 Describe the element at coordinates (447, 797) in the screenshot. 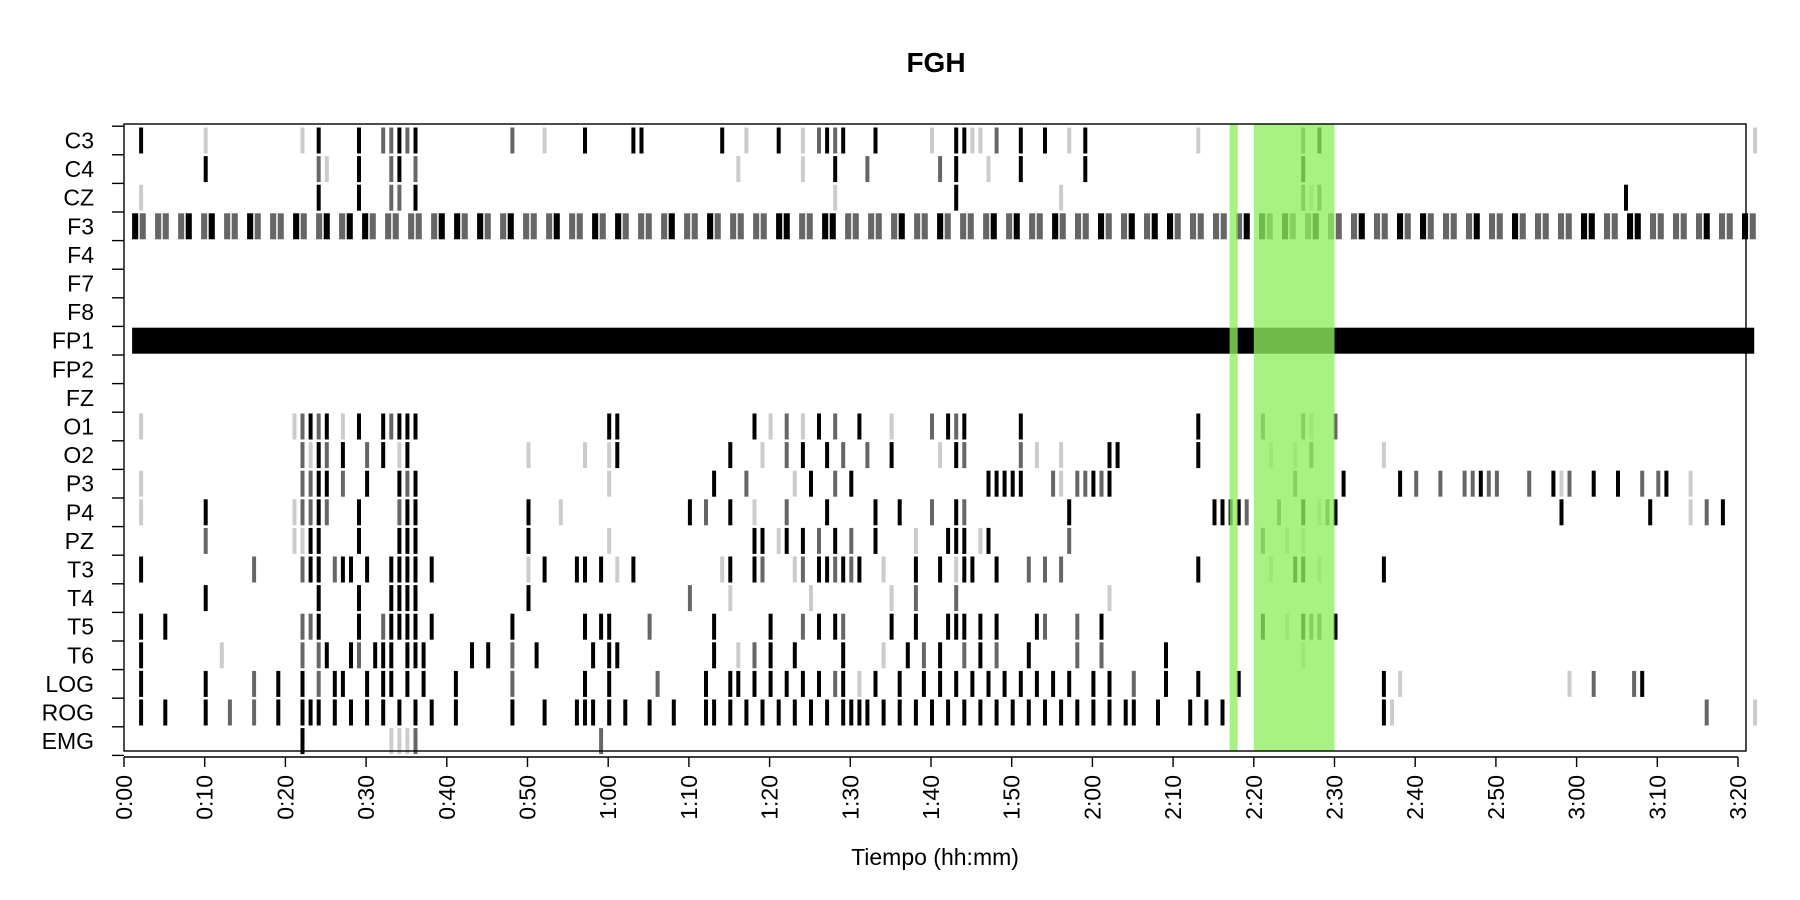

I see `x-tick-label: 0:40` at that location.